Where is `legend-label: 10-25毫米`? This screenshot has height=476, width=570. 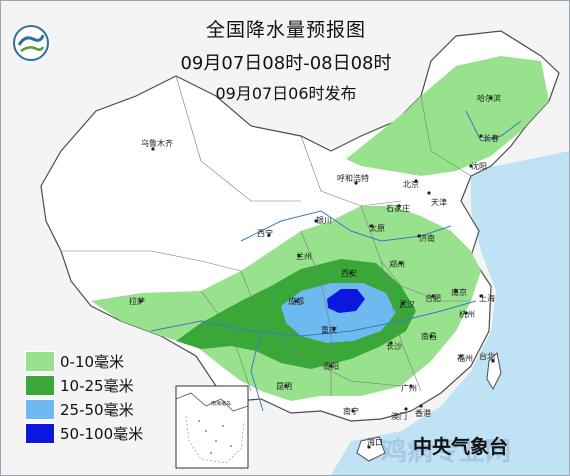
legend-label: 10-25毫米 is located at coordinates (97, 385).